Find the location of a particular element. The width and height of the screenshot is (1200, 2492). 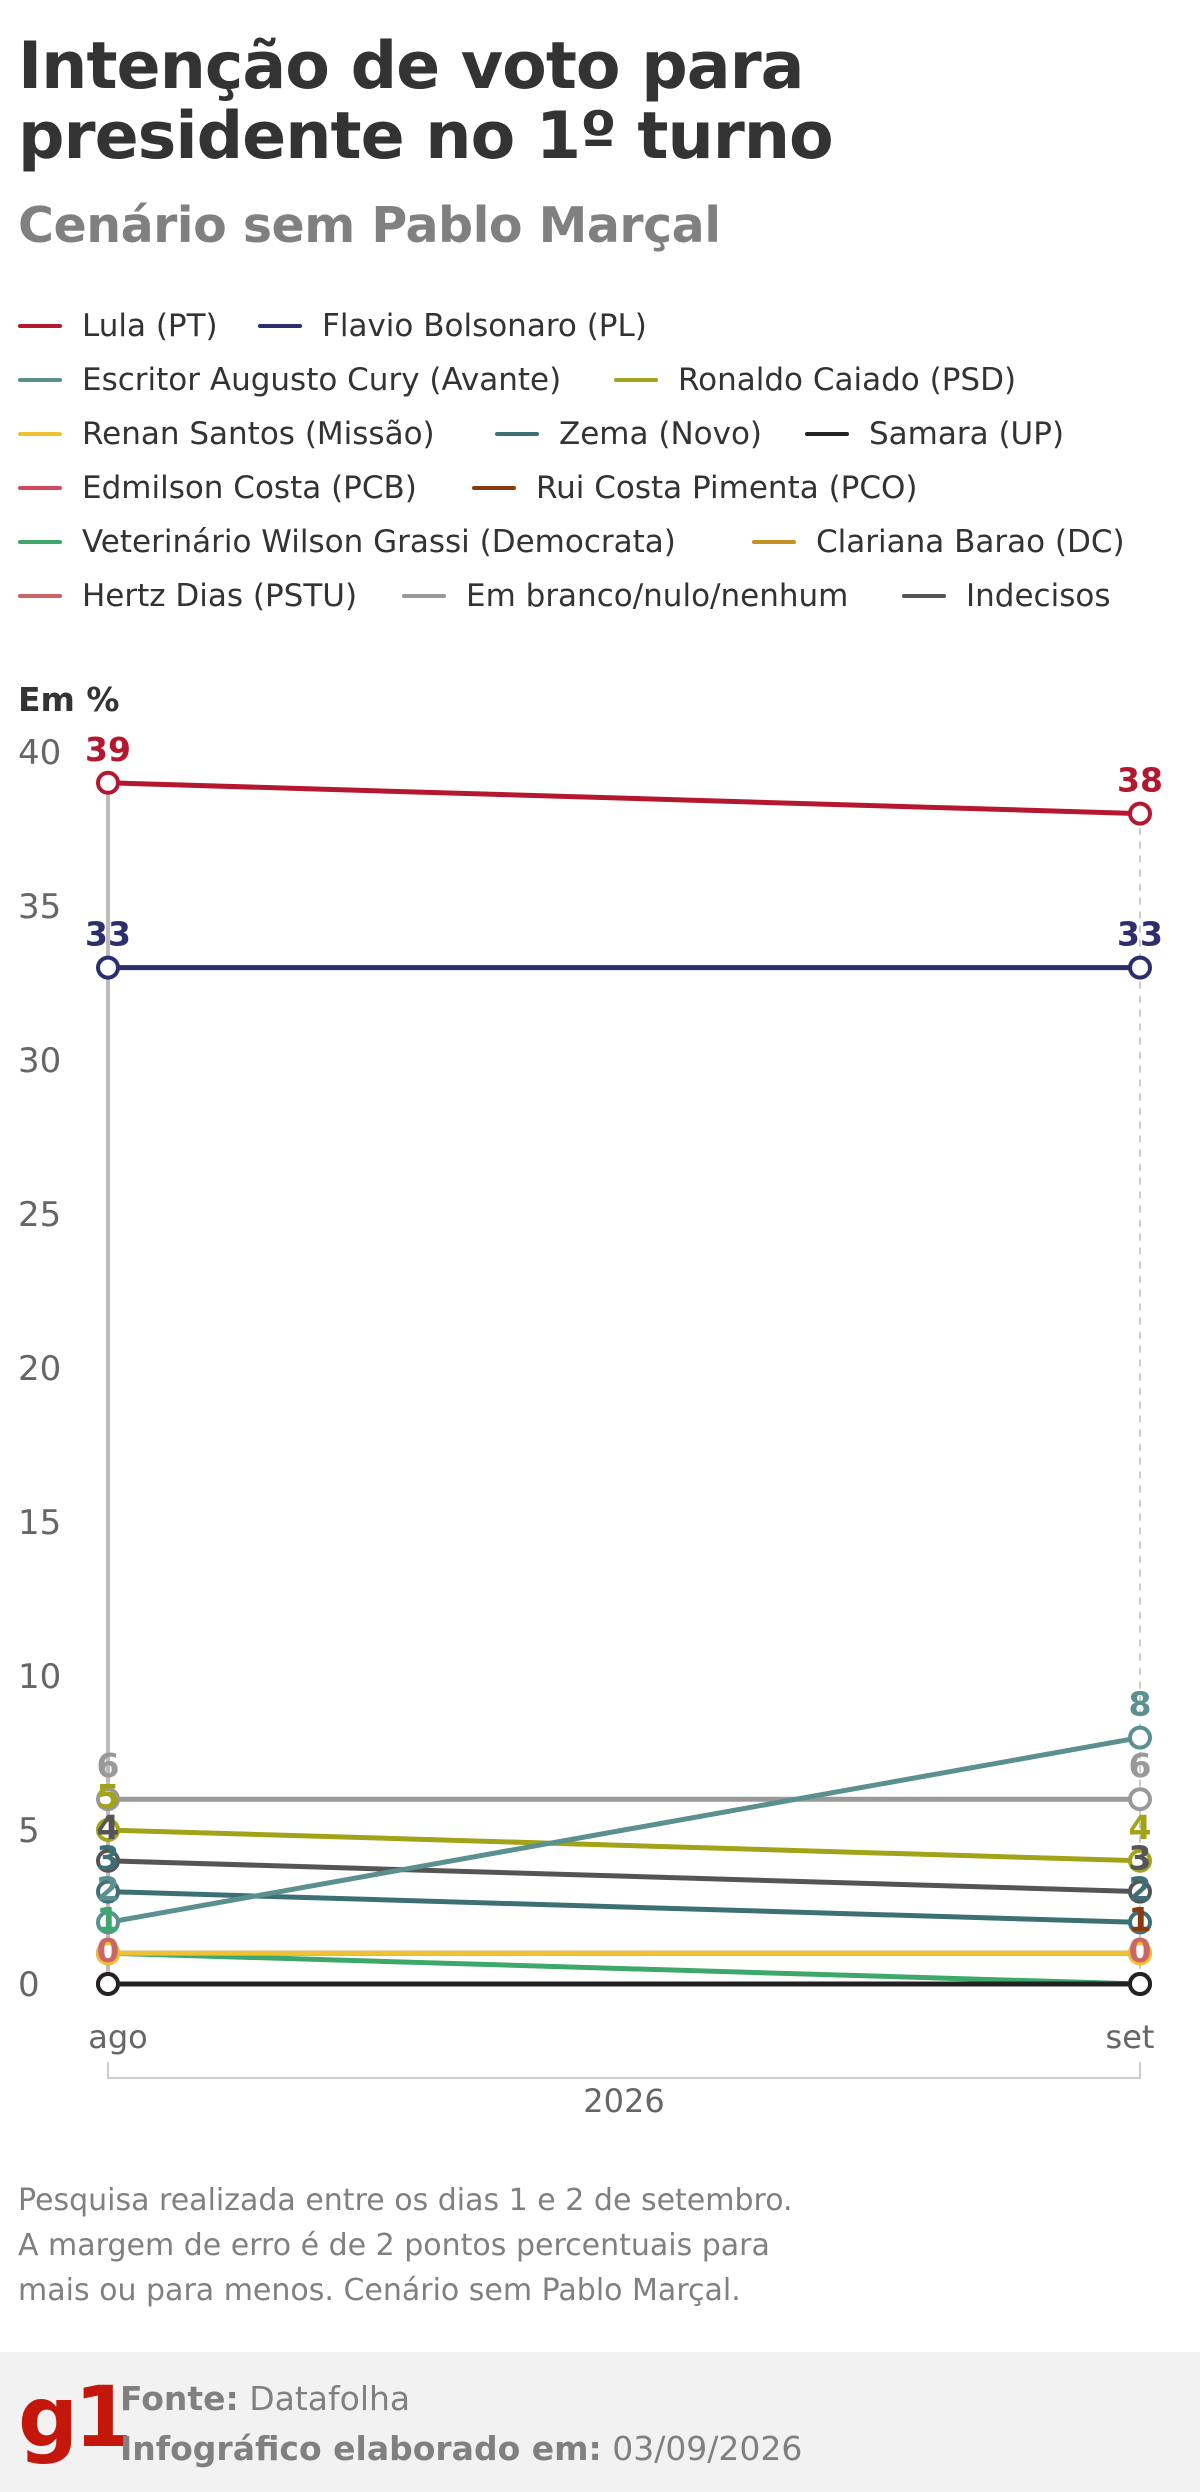

y-tick-label: 10 is located at coordinates (39, 1677).